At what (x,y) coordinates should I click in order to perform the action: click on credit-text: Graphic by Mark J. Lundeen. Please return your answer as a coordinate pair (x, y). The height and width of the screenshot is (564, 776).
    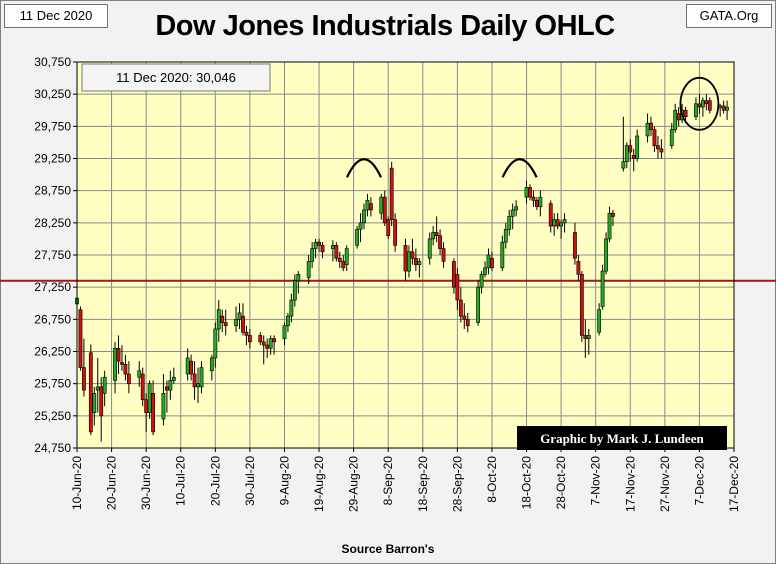
    Looking at the image, I should click on (622, 438).